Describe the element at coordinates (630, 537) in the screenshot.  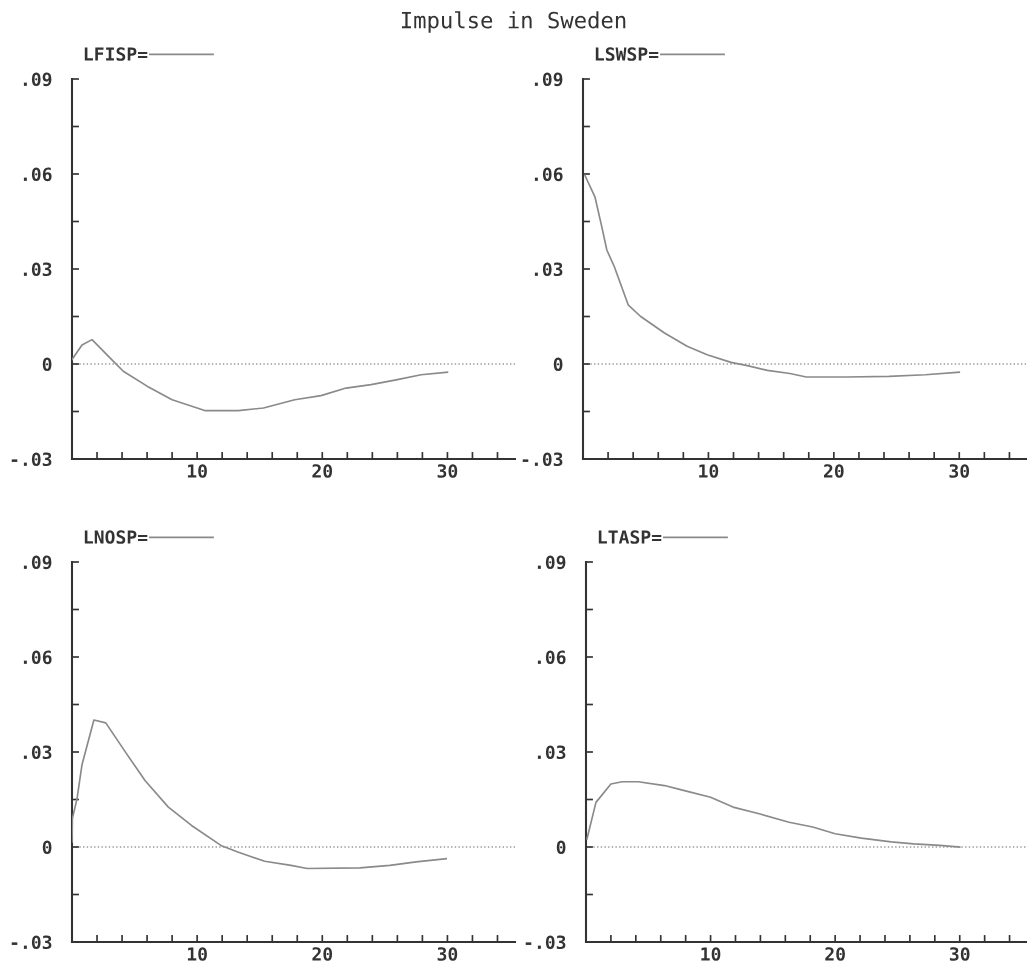
I see `legend-label: LTASP=` at that location.